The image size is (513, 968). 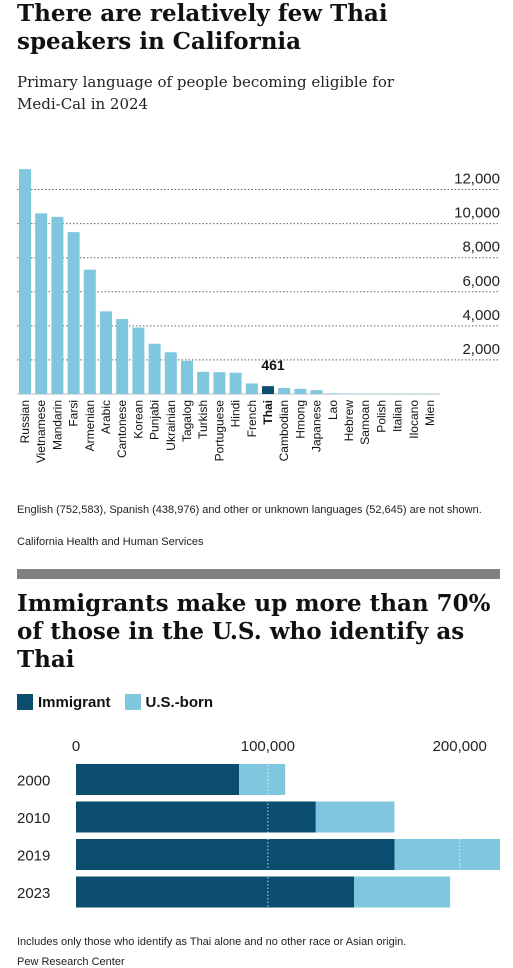 What do you see at coordinates (447, 854) in the screenshot?
I see `bar-u-s-born-2019` at bounding box center [447, 854].